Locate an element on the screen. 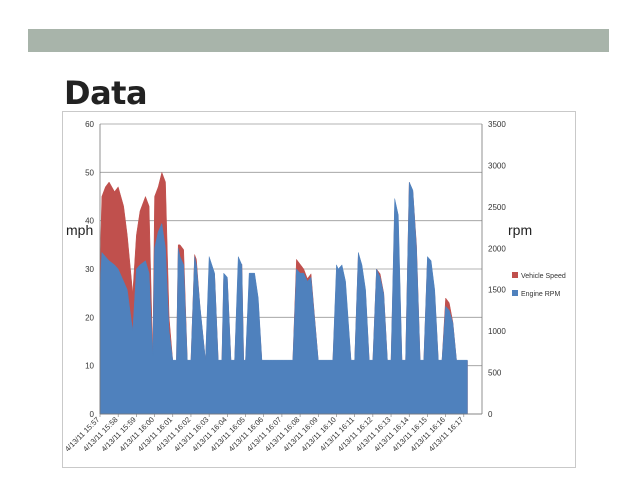  y2-tick-label: 2500 is located at coordinates (497, 207).